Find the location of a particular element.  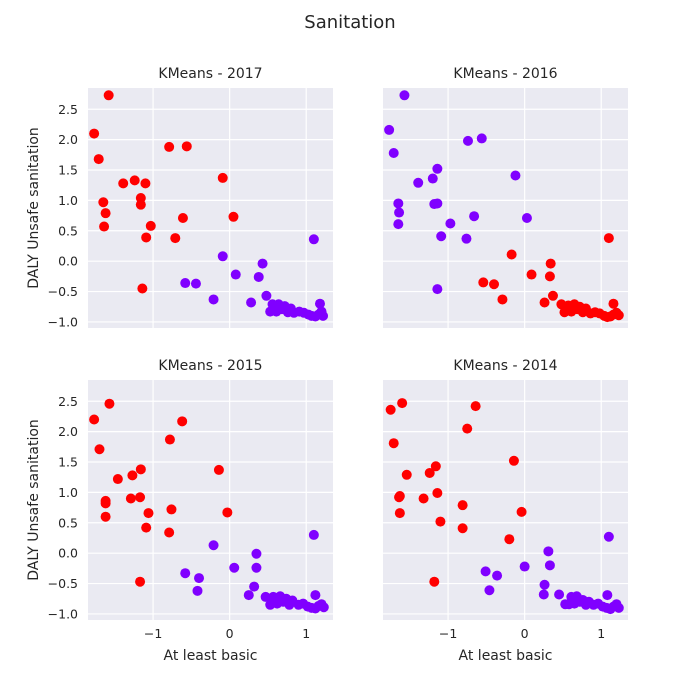

panel-title: KMeans - 2016 is located at coordinates (505, 74).